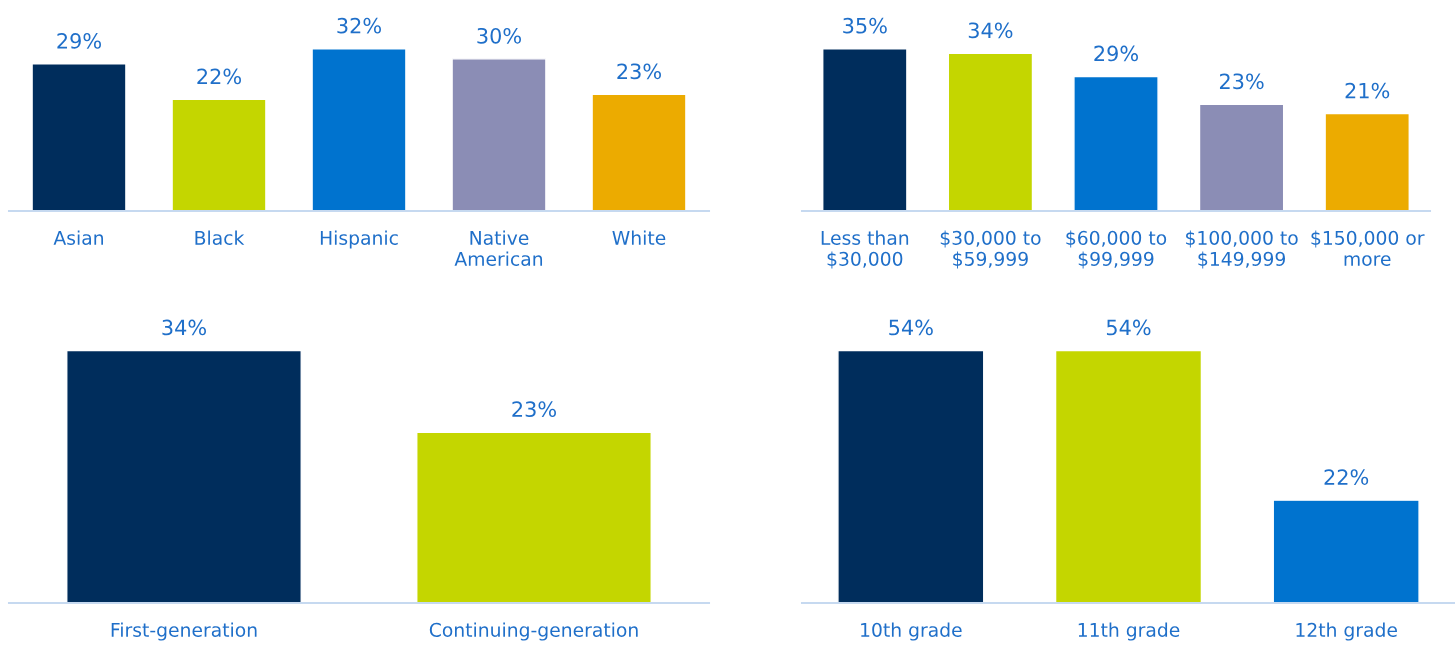  I want to click on x-tick-label: 11th grade, so click(1129, 631).